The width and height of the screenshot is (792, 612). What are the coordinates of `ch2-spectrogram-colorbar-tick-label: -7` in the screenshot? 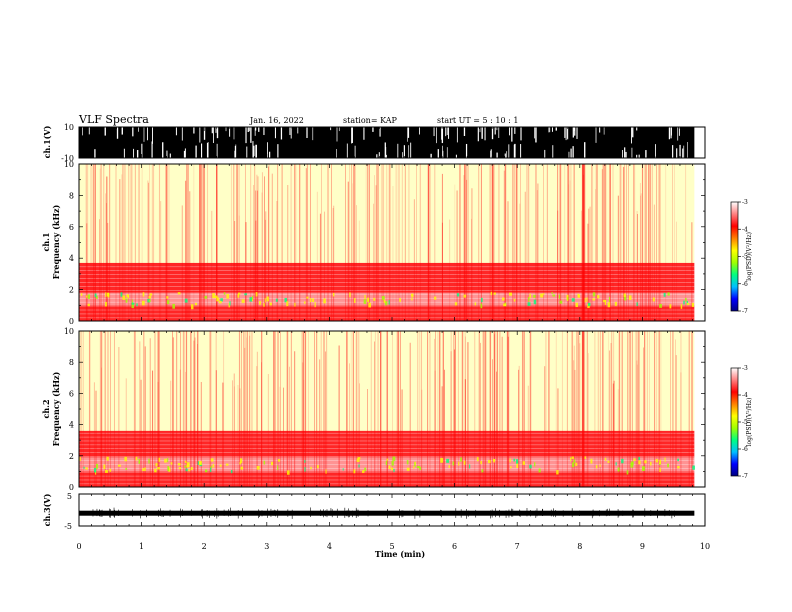 It's located at (745, 476).